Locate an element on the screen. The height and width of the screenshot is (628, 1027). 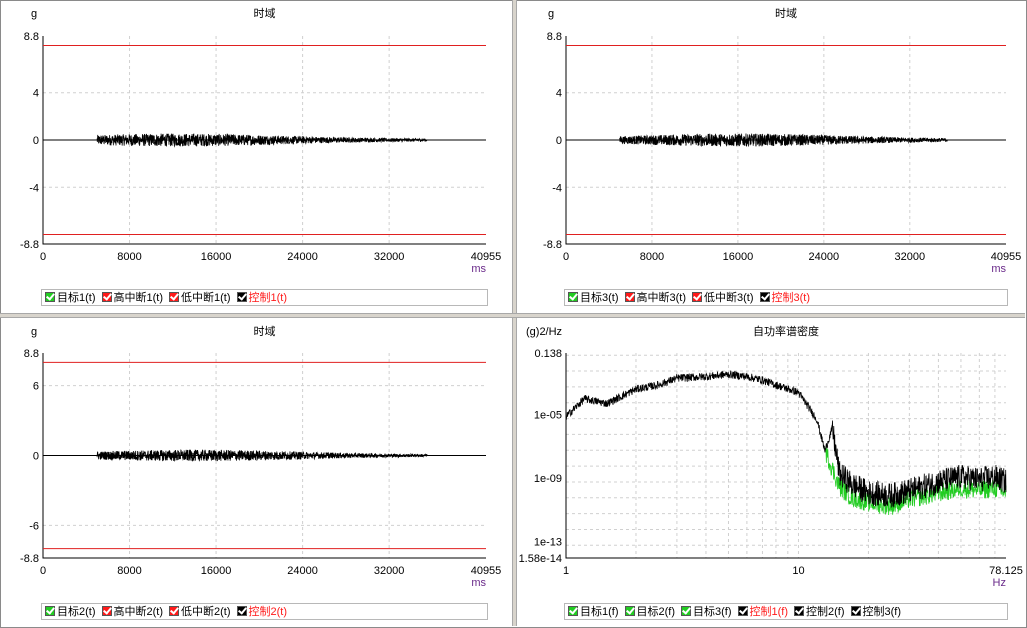
legend-label: 低中断1(t) is located at coordinates (206, 298).